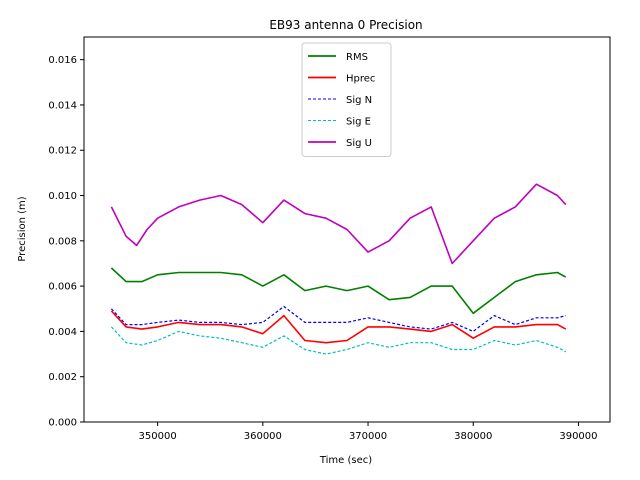 The height and width of the screenshot is (480, 640). What do you see at coordinates (578, 436) in the screenshot?
I see `x-tick-label: 390000` at bounding box center [578, 436].